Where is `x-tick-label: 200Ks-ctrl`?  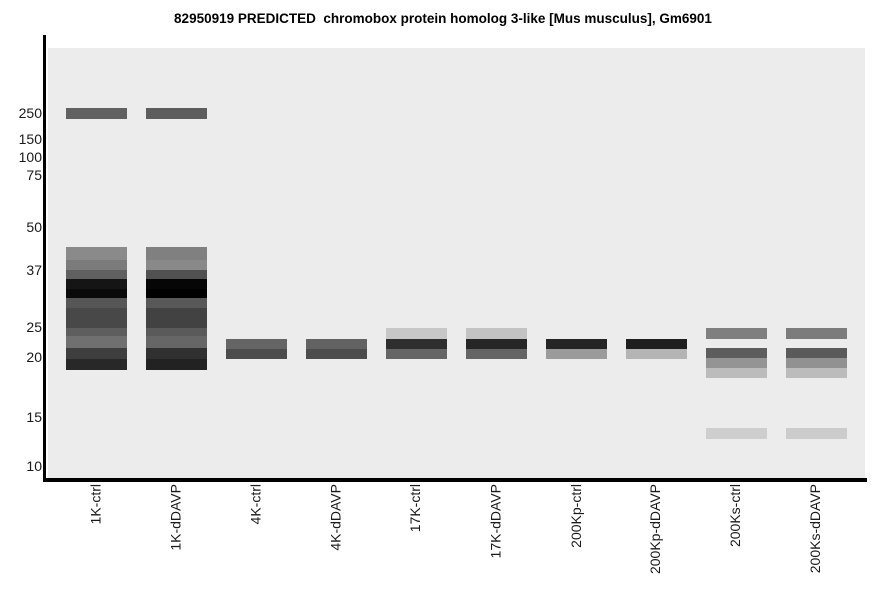
x-tick-label: 200Ks-ctrl is located at coordinates (735, 516).